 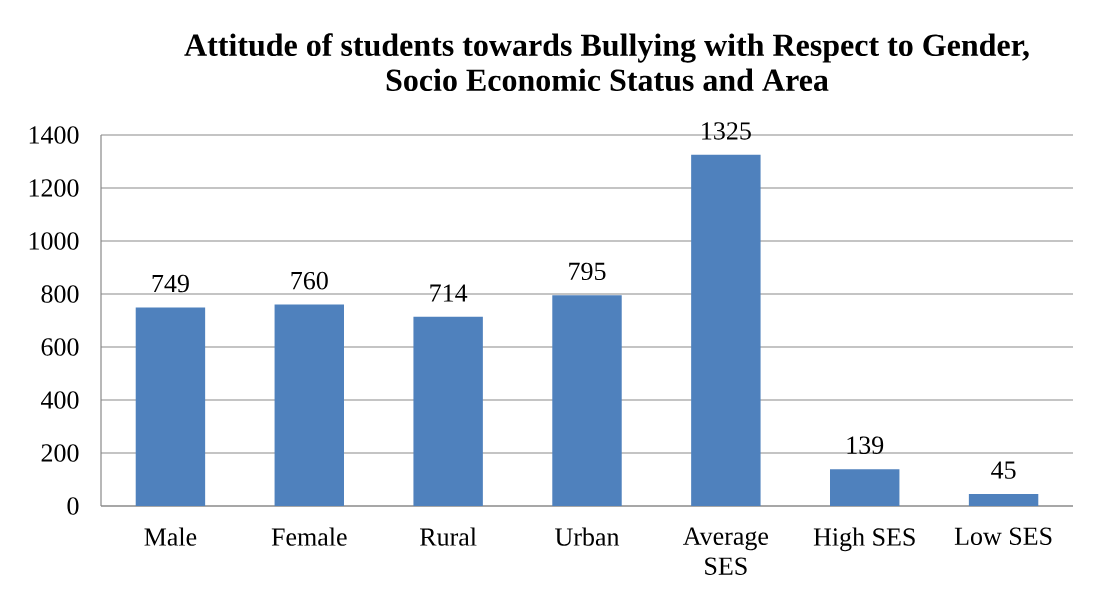 I want to click on y-tick-label: 1000, so click(x=54, y=241).